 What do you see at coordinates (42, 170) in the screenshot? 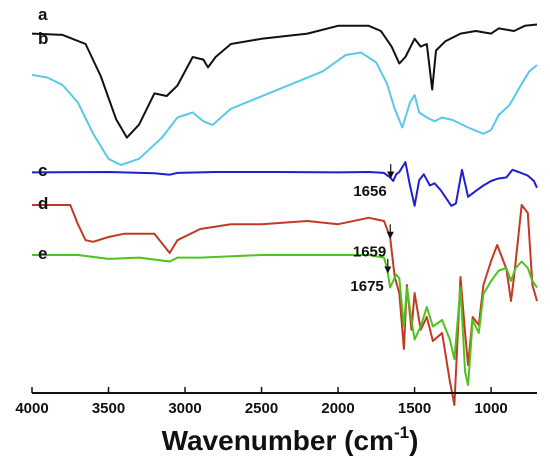
I see `series-label-c: c` at bounding box center [42, 170].